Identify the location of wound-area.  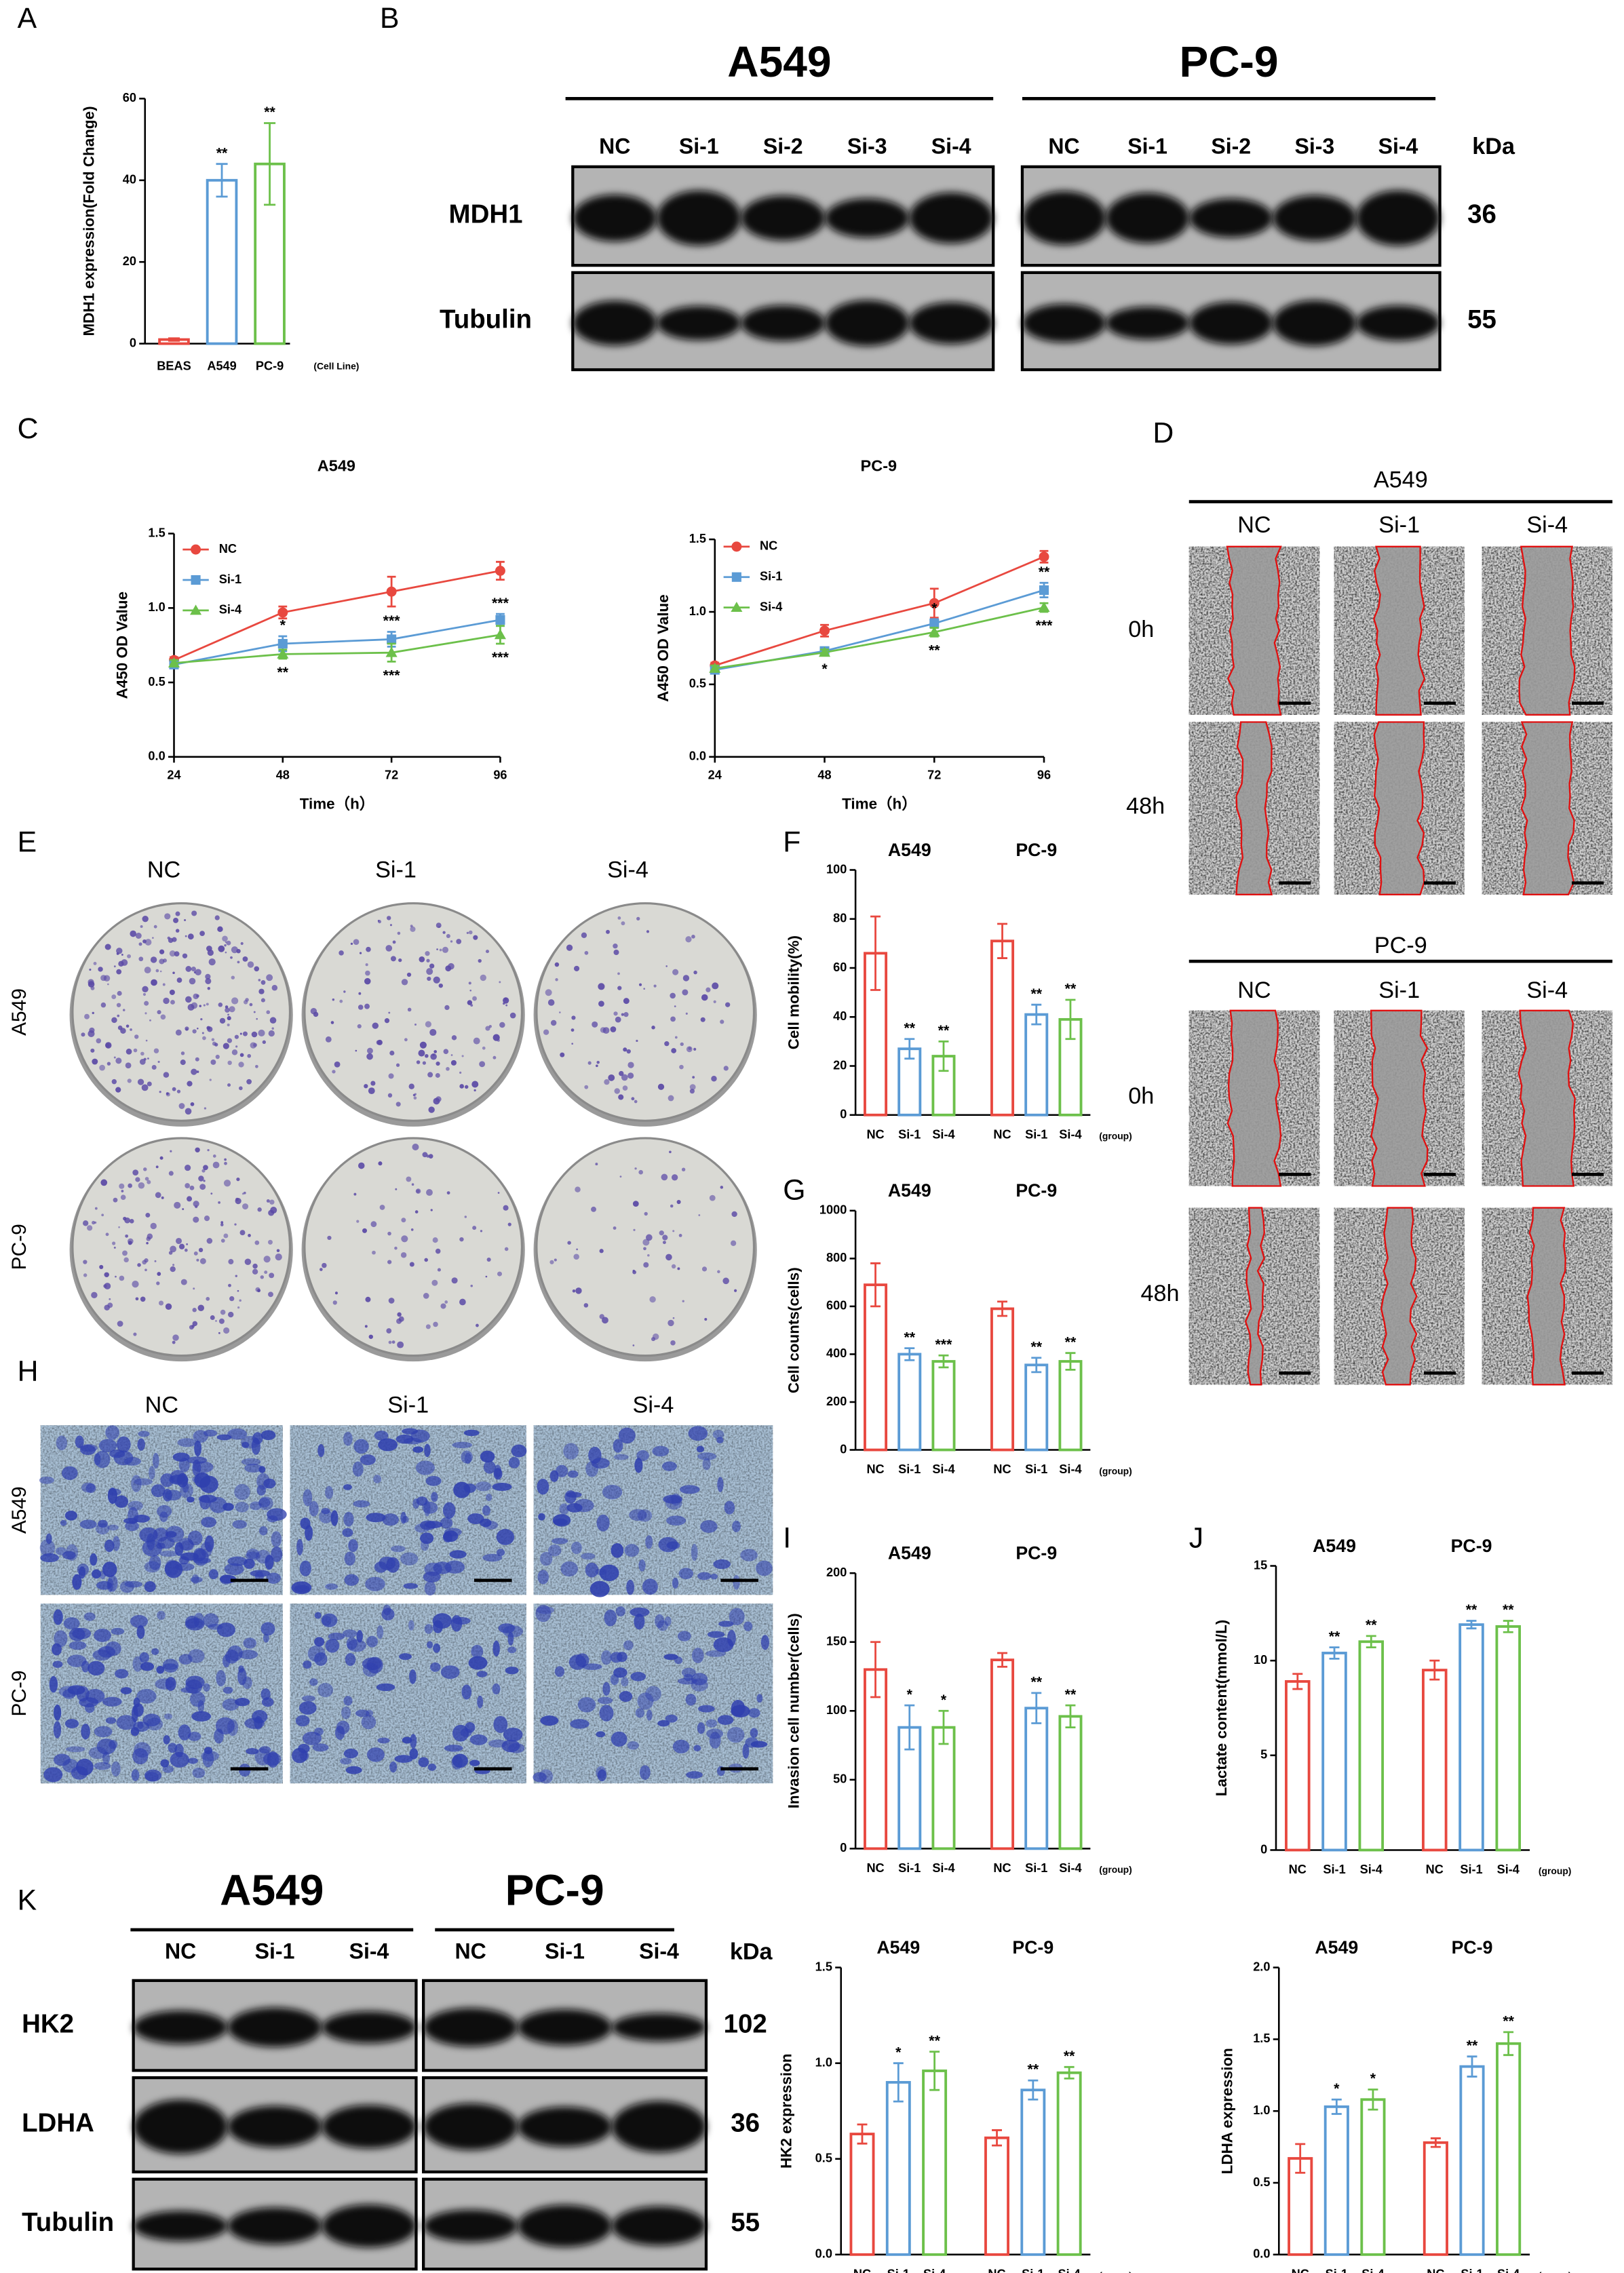
(1399, 630).